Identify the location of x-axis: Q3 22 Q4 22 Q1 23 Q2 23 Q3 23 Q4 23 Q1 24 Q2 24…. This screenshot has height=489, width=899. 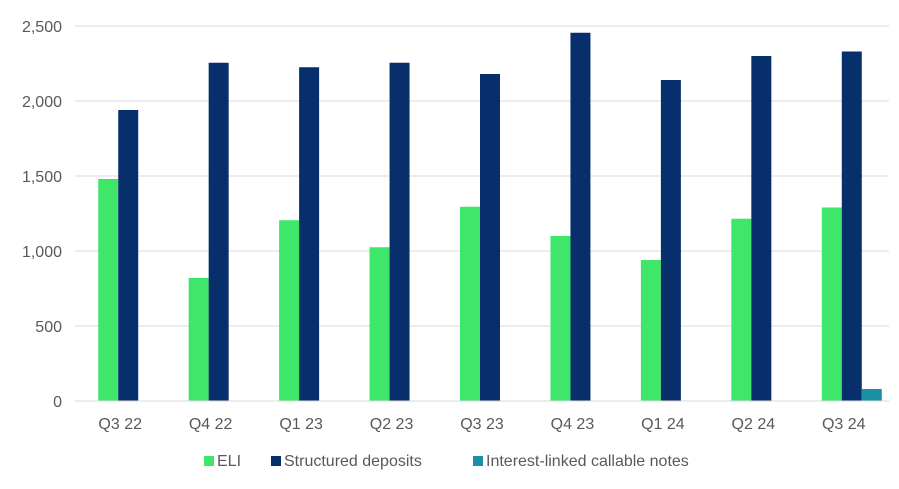
(482, 416).